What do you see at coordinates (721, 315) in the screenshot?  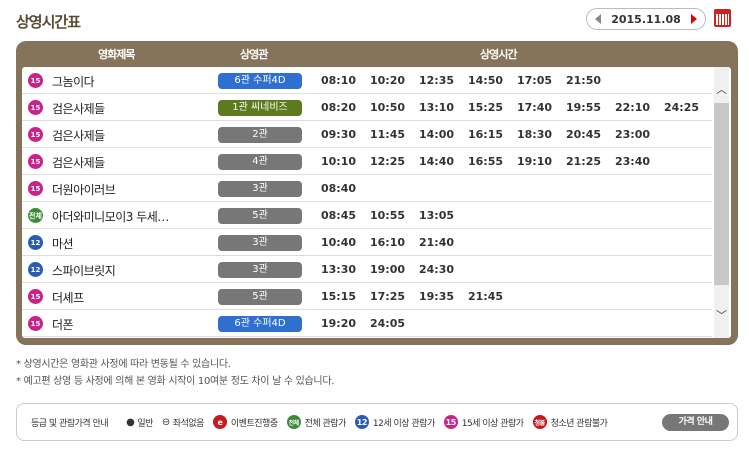 I see `scroll-down-icon: ﹀` at bounding box center [721, 315].